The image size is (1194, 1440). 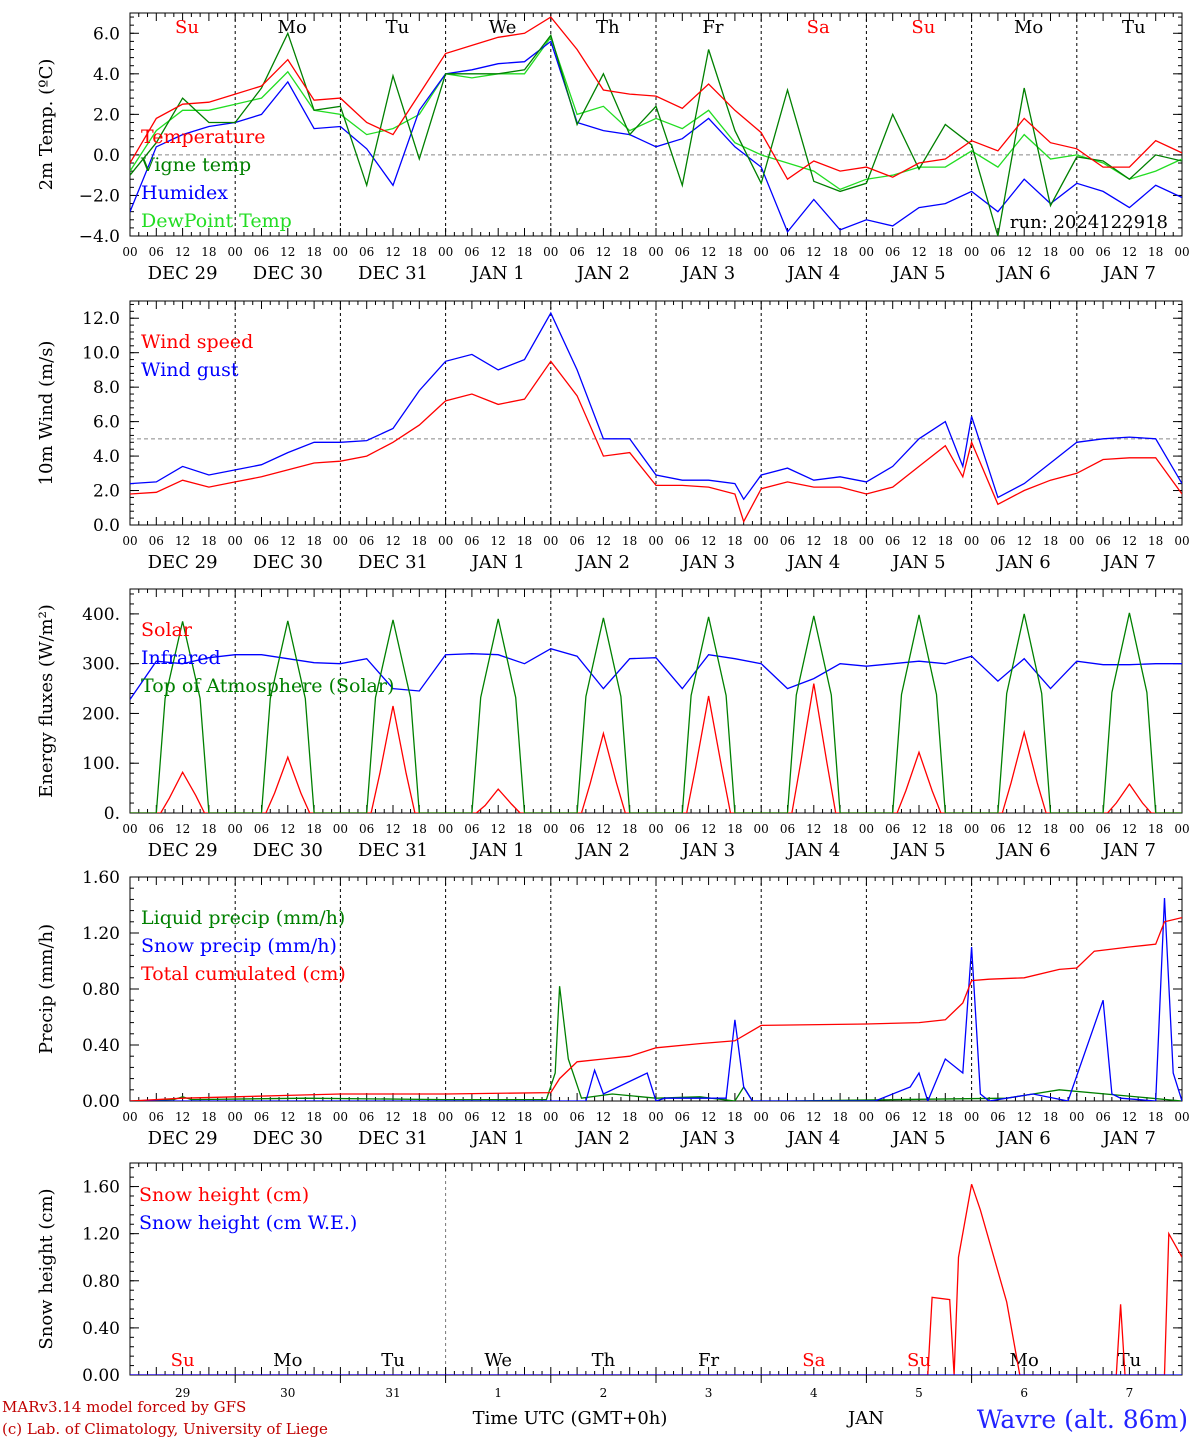 What do you see at coordinates (46, 125) in the screenshot?
I see `temp-y-axis-label: 2m Temp. (ºC)` at bounding box center [46, 125].